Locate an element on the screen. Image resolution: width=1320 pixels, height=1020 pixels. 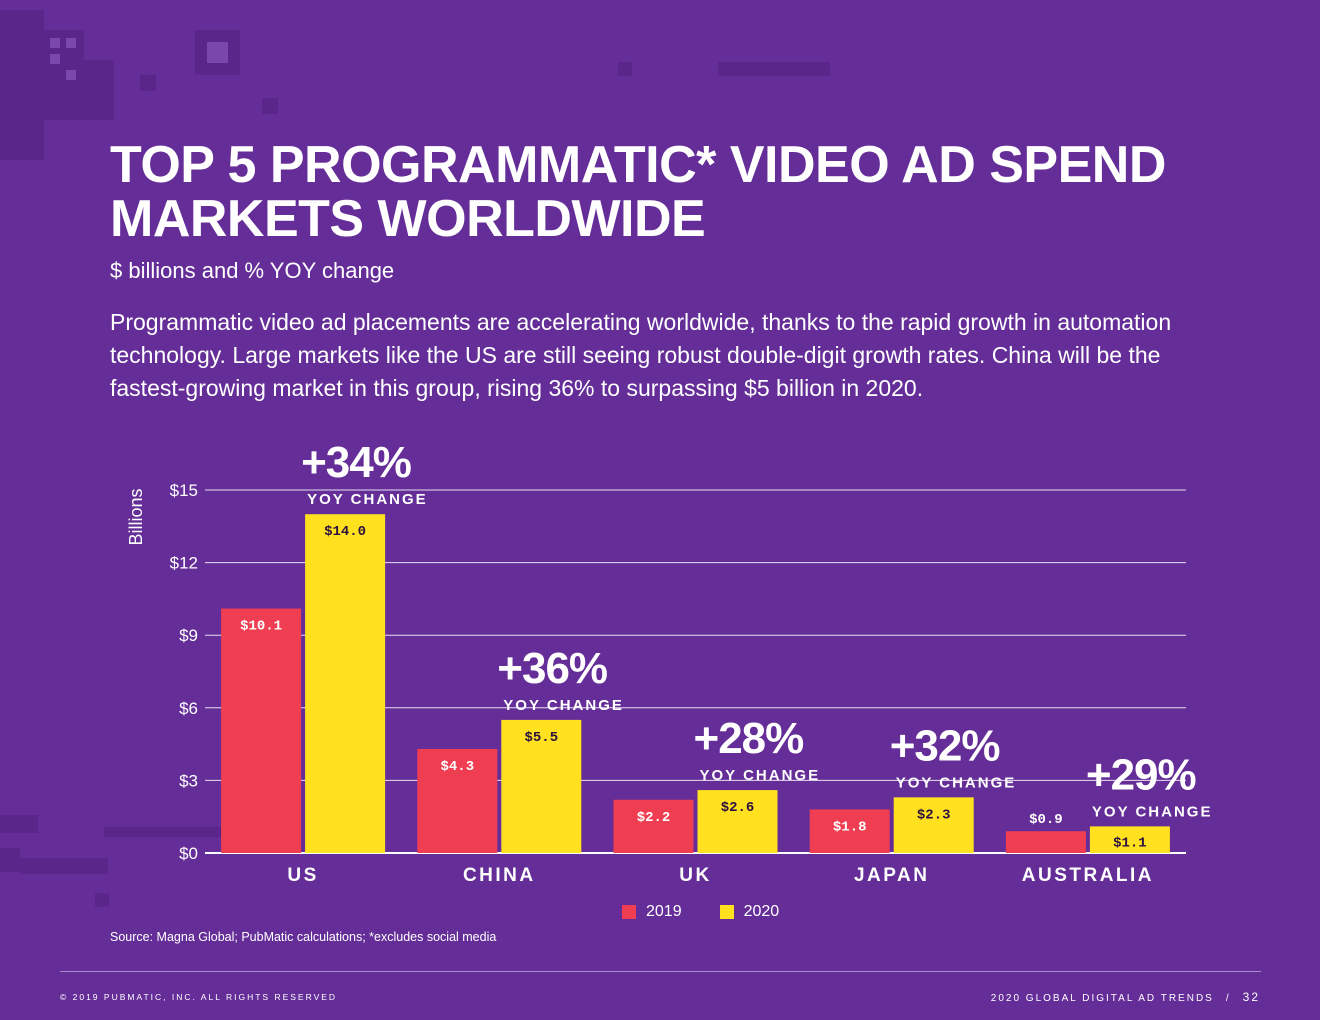
data-label-2020: $2.3 is located at coordinates (934, 815).